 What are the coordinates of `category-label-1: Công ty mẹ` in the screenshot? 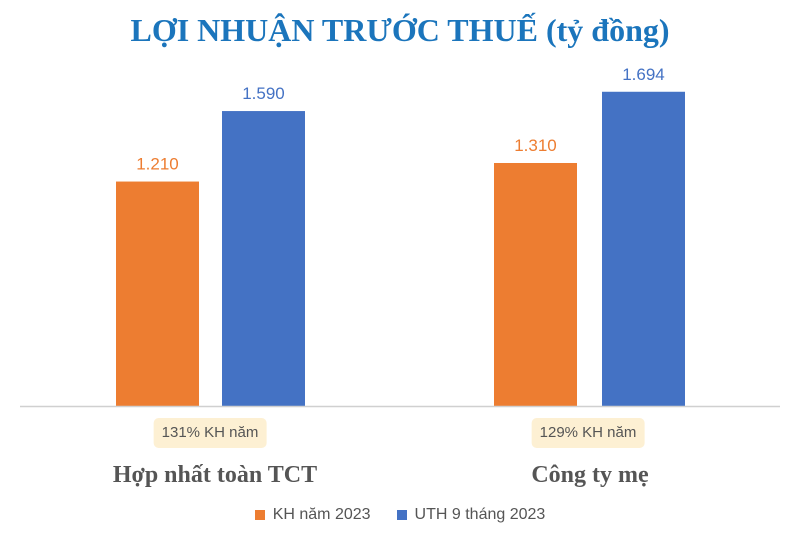 It's located at (590, 475).